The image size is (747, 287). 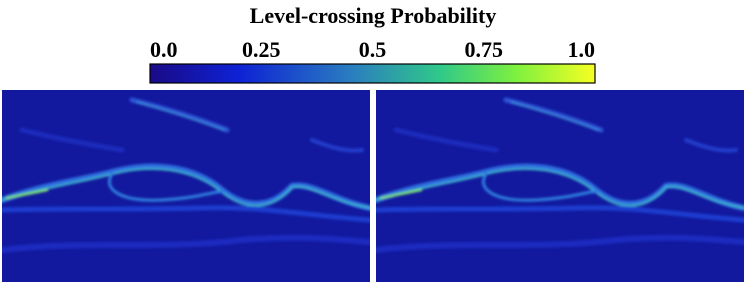 I want to click on colorbar-tick-label: 0.75, so click(x=484, y=49).